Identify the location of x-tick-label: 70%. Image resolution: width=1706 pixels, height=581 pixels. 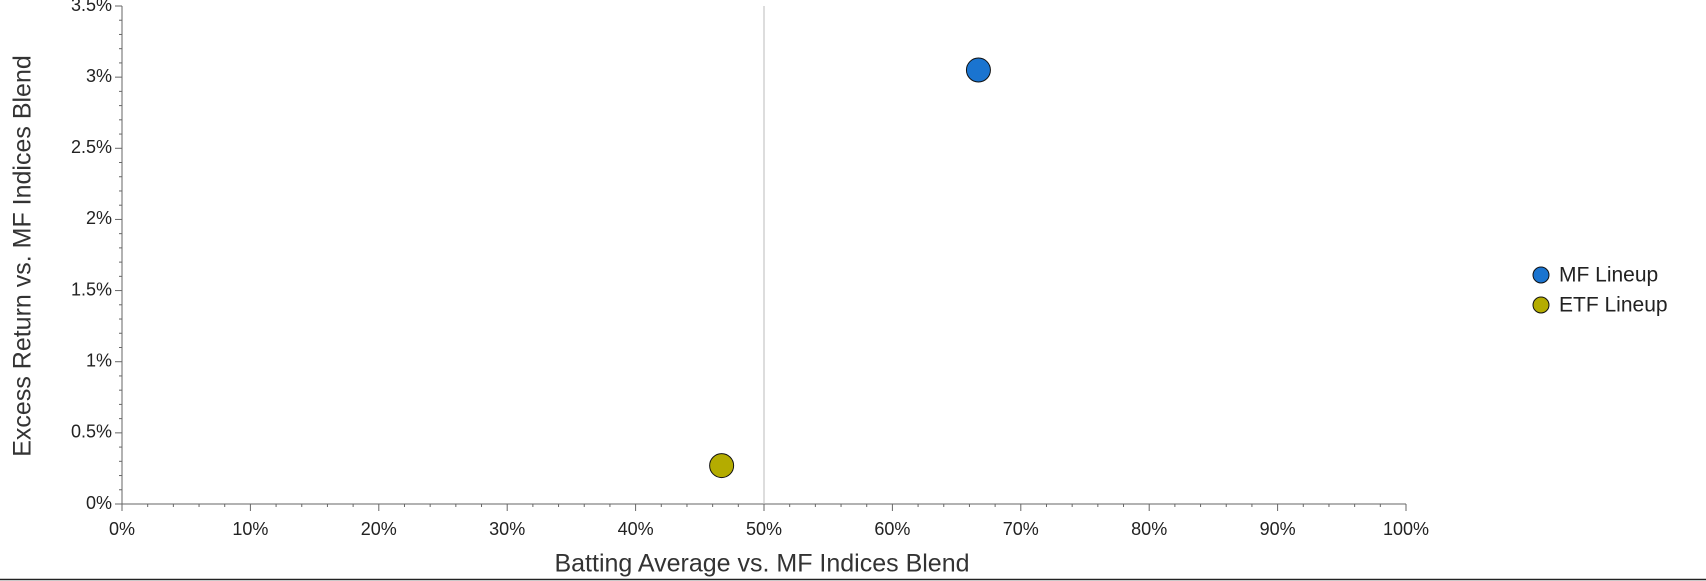
(1021, 529).